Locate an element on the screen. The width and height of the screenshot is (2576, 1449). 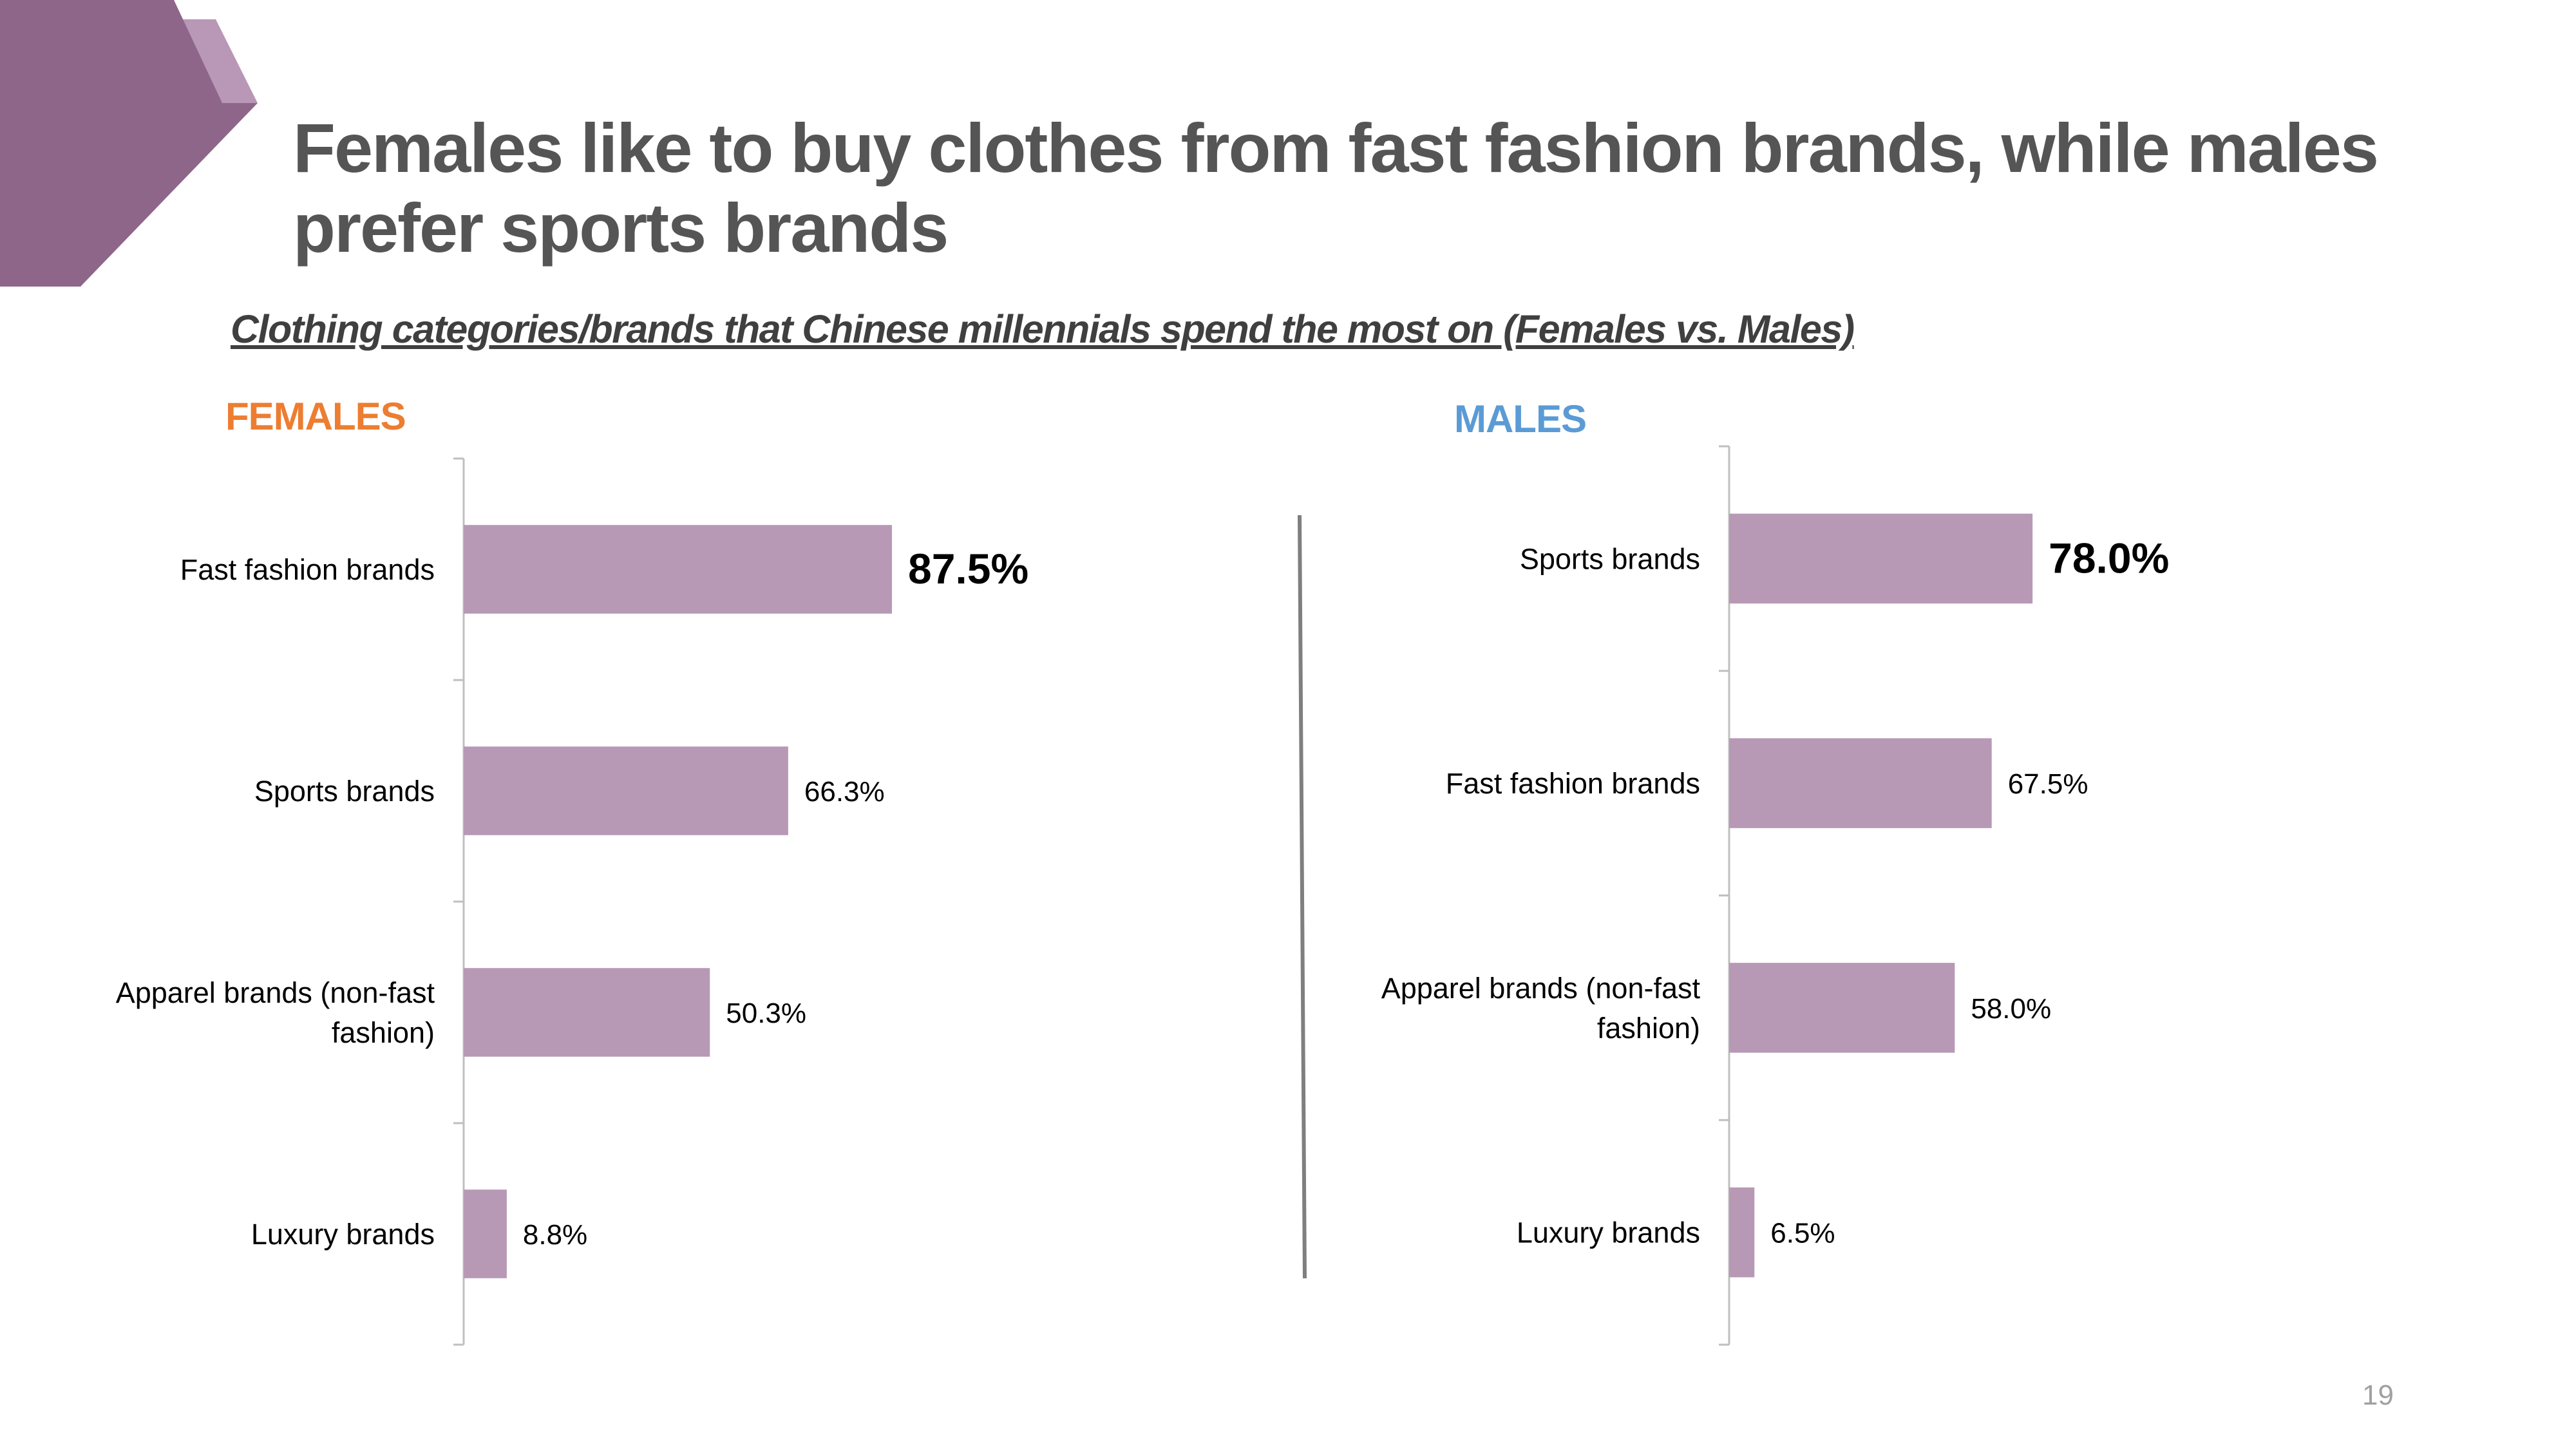
chevron-dark-shape is located at coordinates (111, 143).